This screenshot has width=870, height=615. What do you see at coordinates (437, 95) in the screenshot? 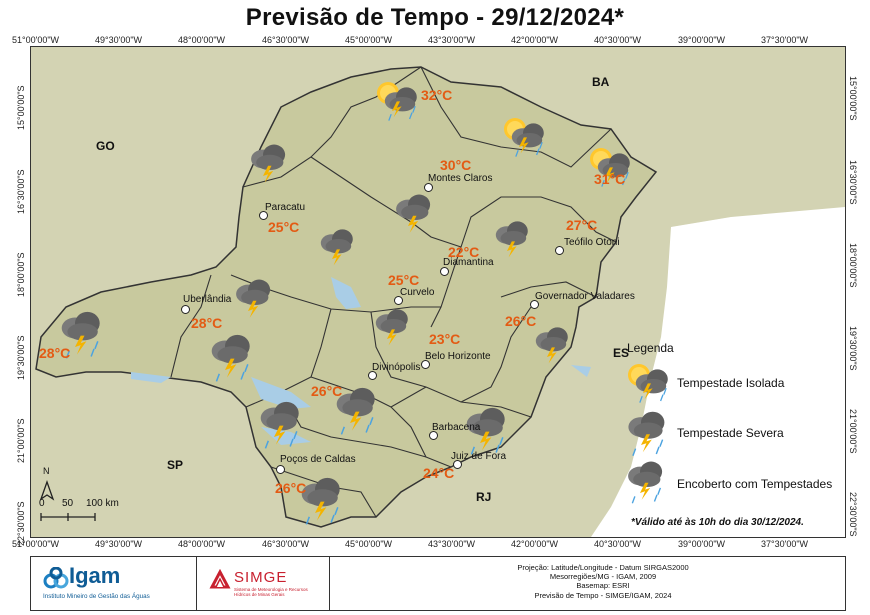
I see `temperature-label: 32°C` at bounding box center [437, 95].